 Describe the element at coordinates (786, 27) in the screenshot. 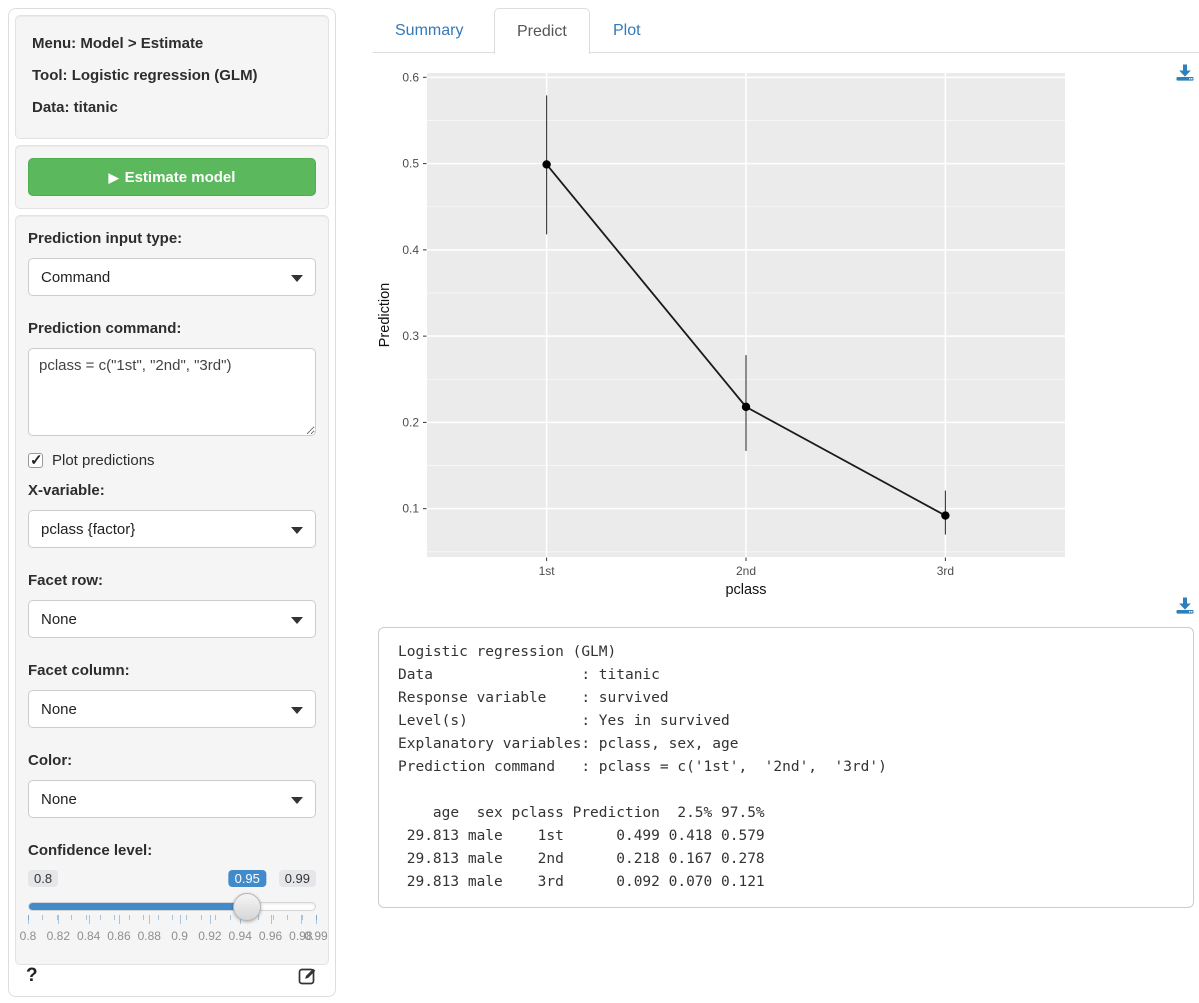

I see `tab-bar: Summary Predict Plot` at that location.